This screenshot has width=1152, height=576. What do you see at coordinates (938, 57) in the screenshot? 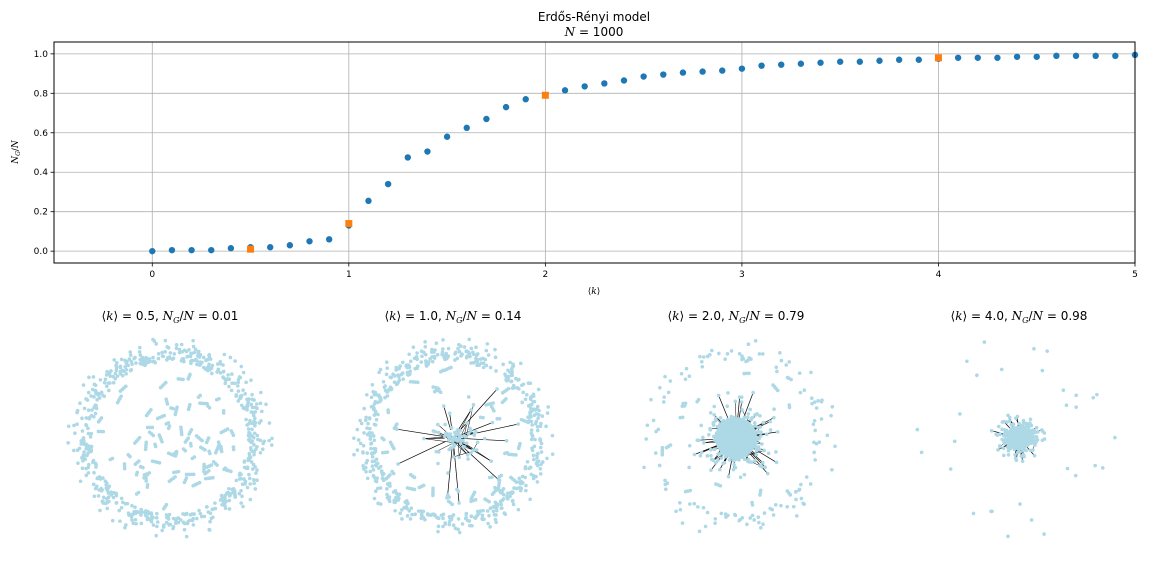
I see `data-point-square` at bounding box center [938, 57].